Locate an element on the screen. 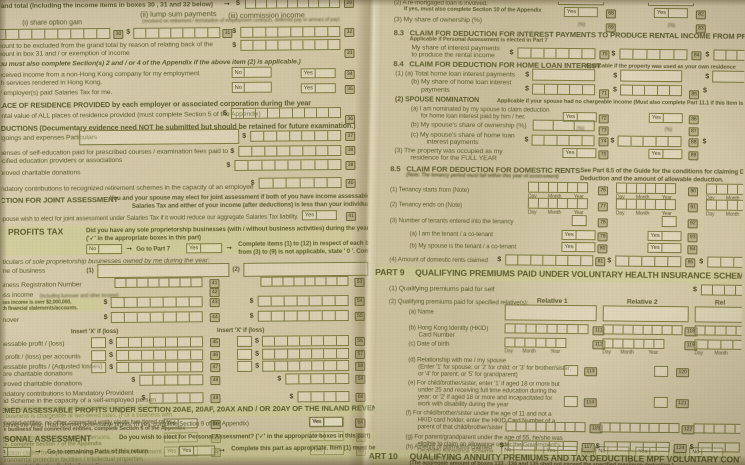 This screenshot has height=465, width=745. box-number-117: 117 is located at coordinates (588, 448).